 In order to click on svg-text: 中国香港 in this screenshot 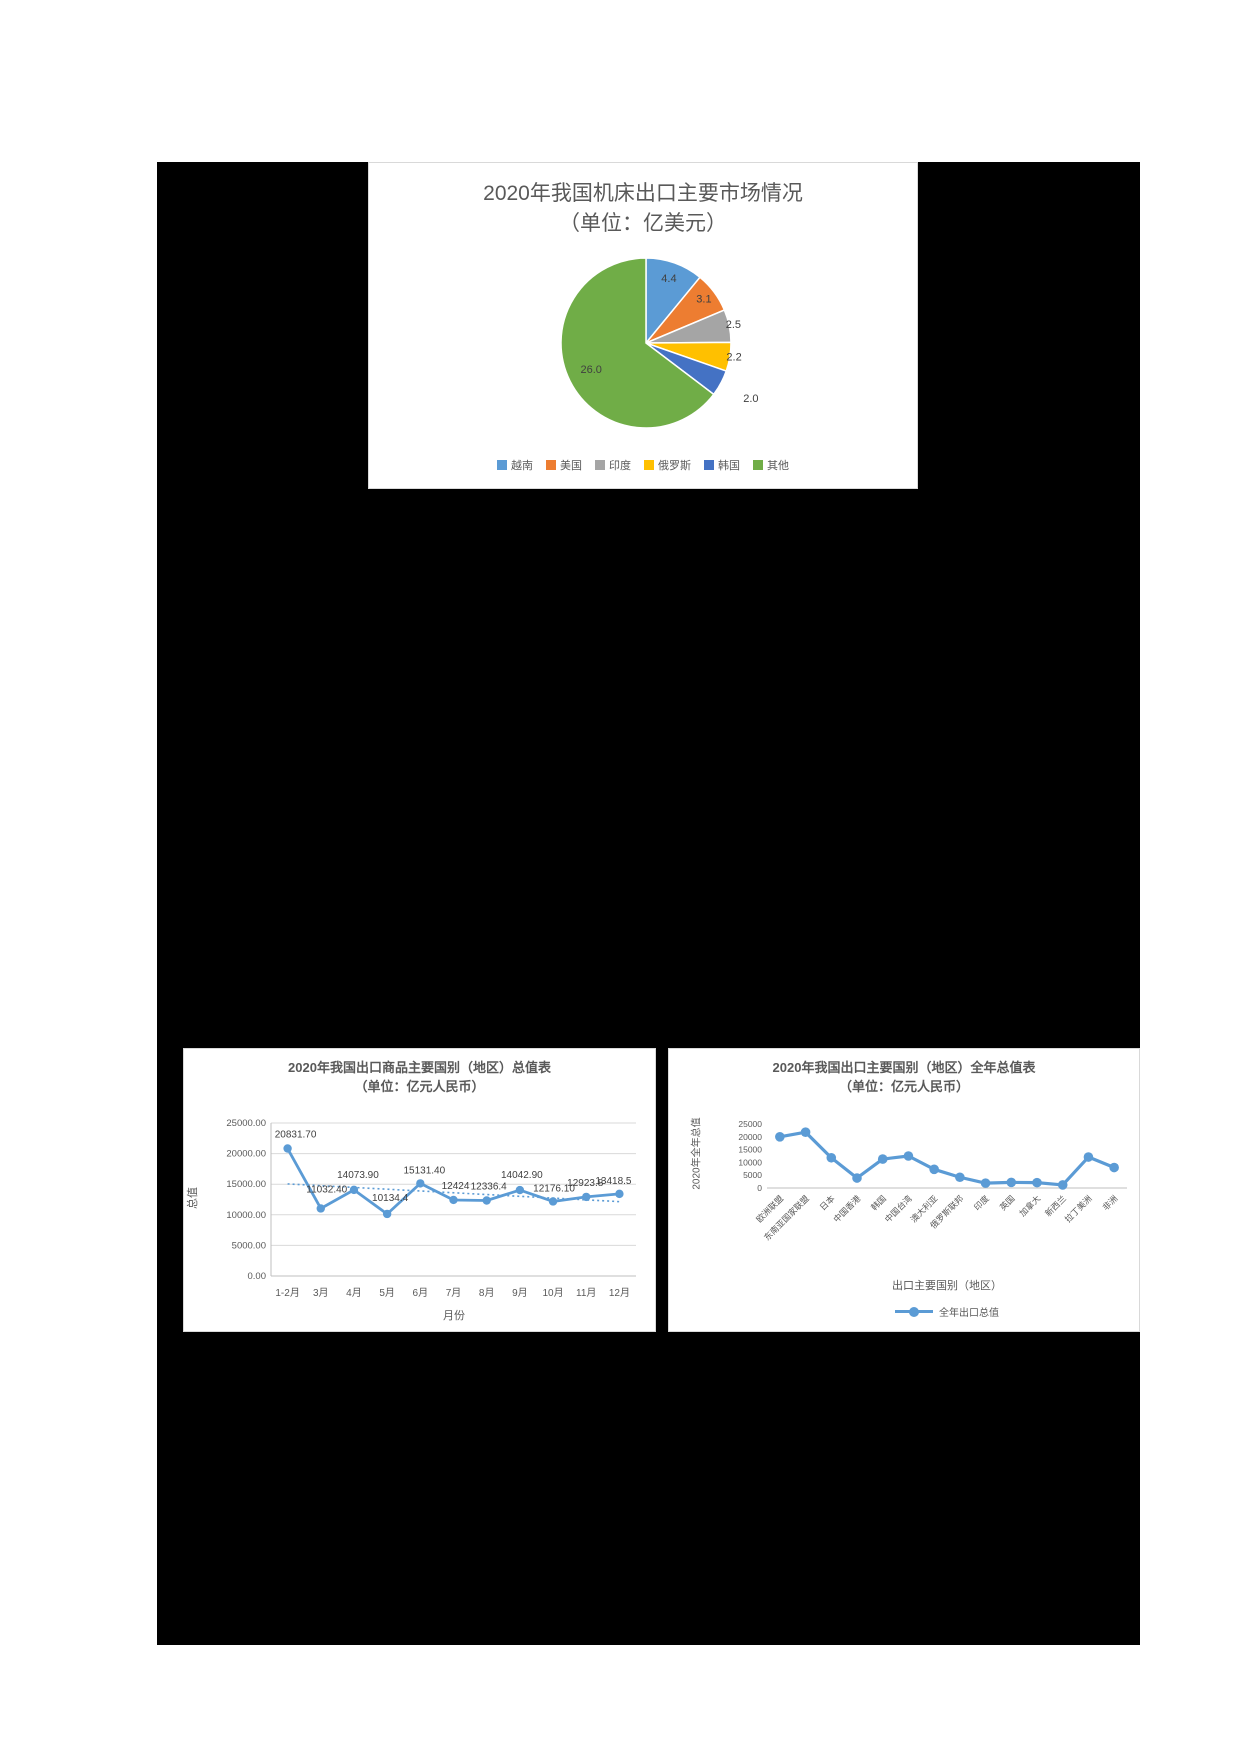, I will do `click(846, 1208)`.